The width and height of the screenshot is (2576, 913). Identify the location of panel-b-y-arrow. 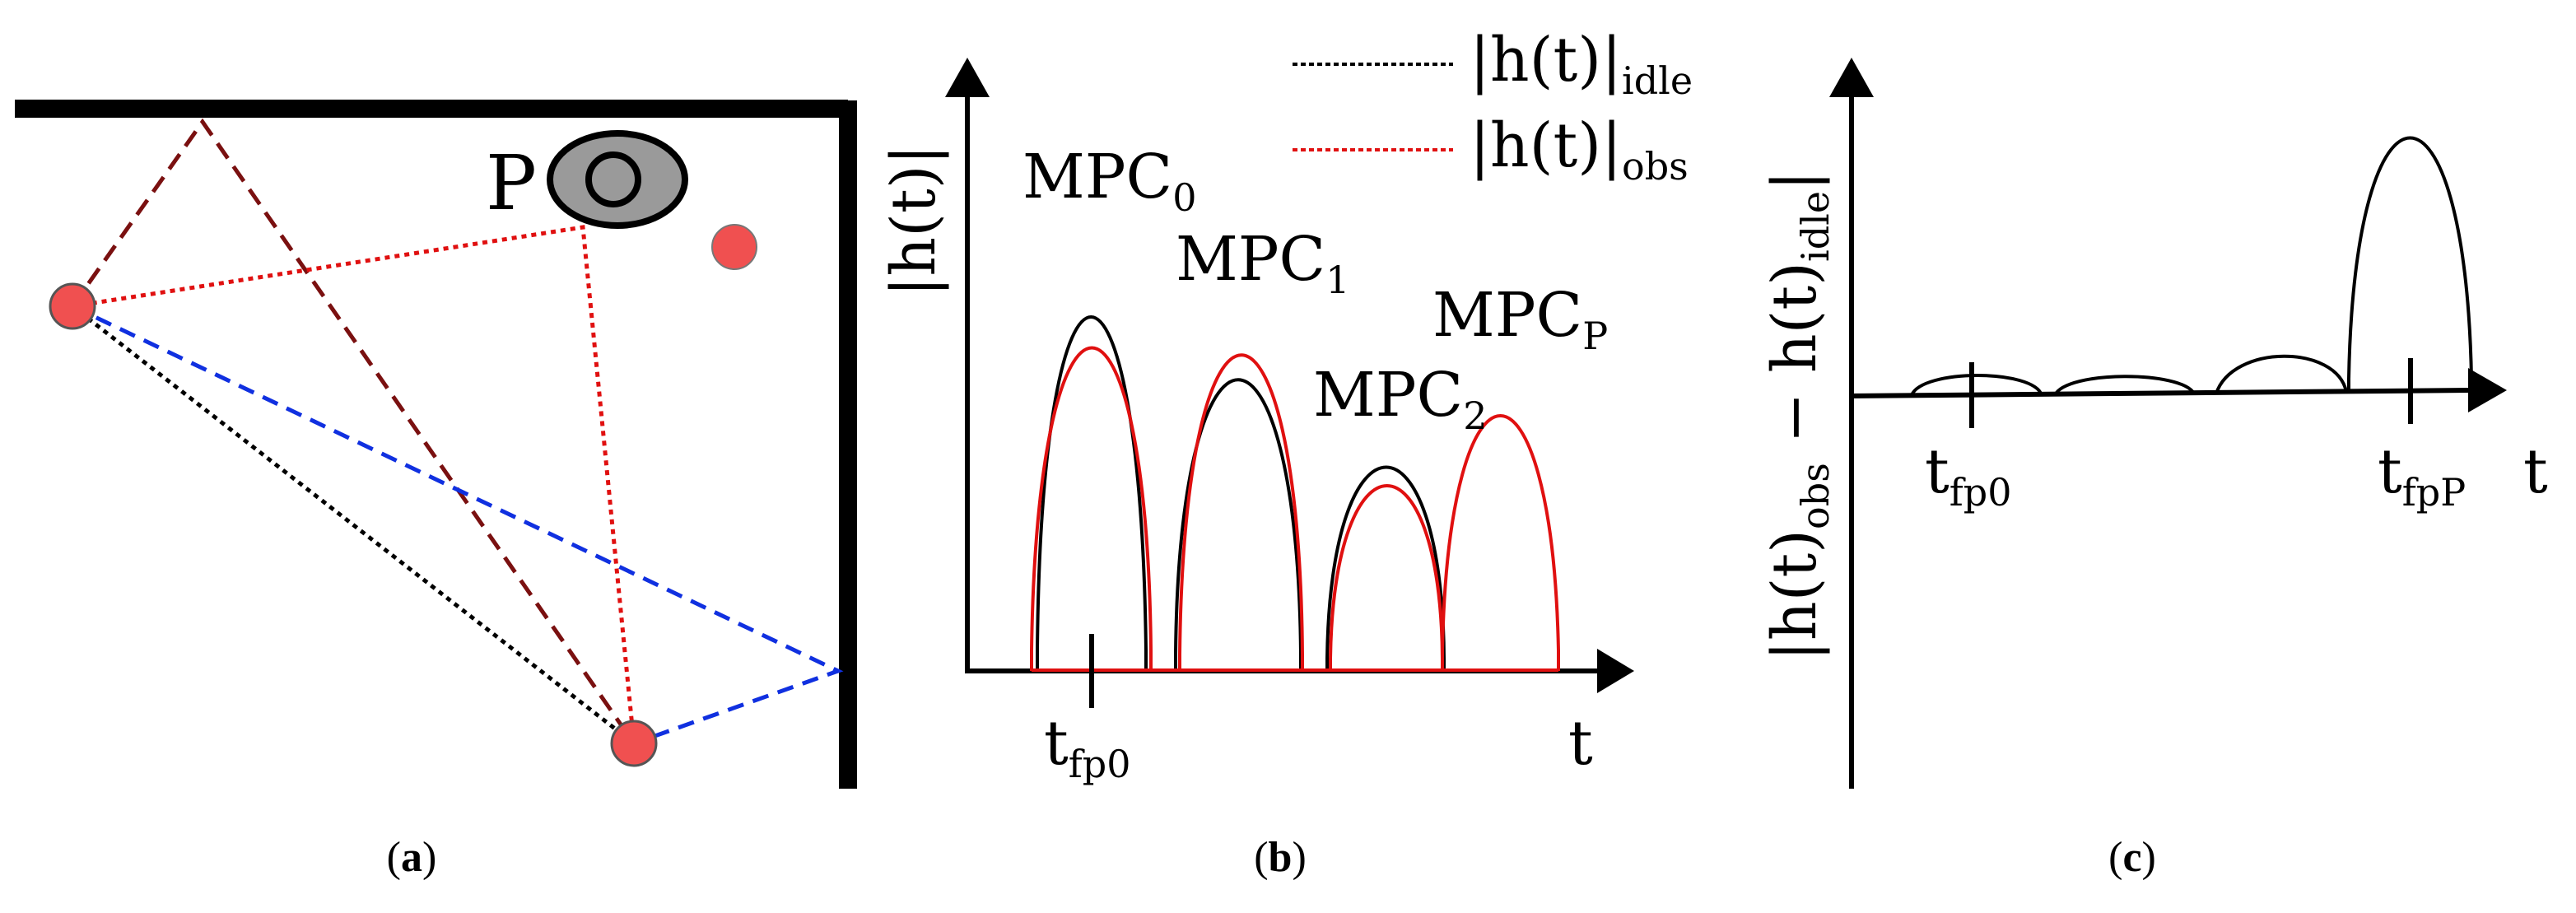
(967, 77).